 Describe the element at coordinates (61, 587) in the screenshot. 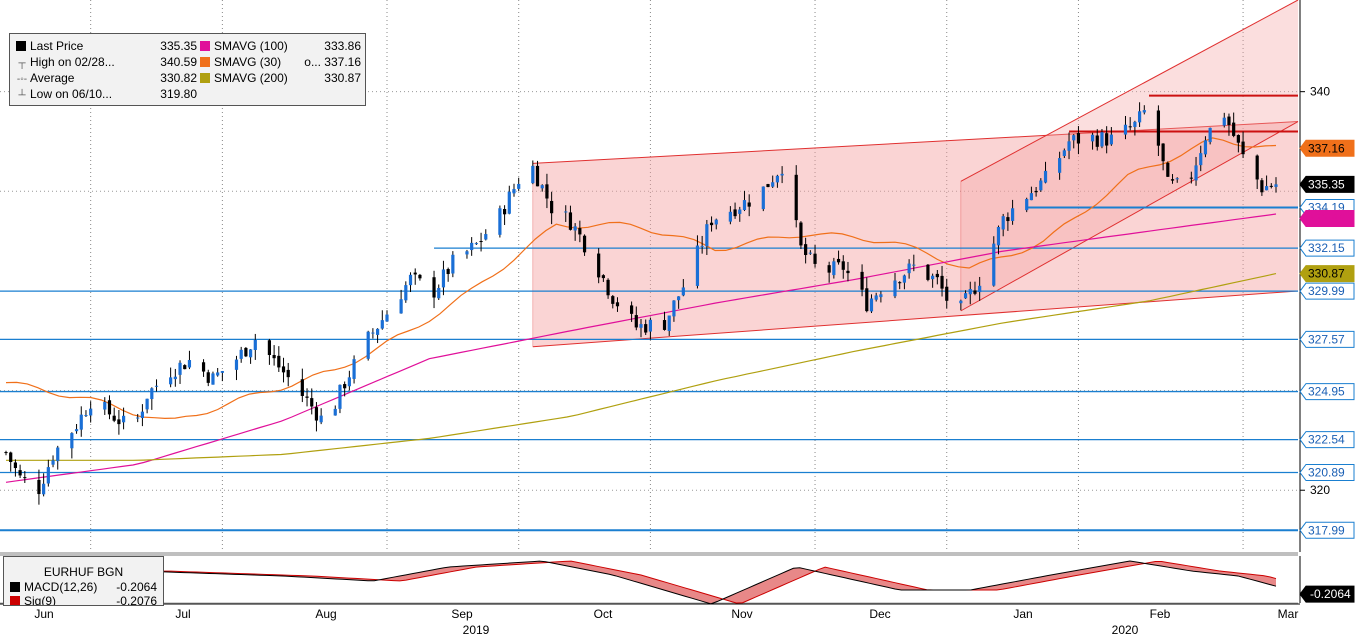

I see `macd-label: MACD(12,26)` at that location.